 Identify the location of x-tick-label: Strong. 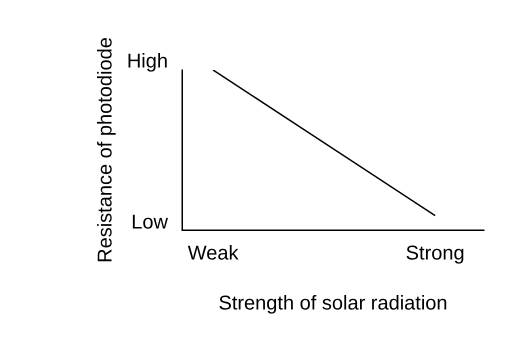
(435, 253).